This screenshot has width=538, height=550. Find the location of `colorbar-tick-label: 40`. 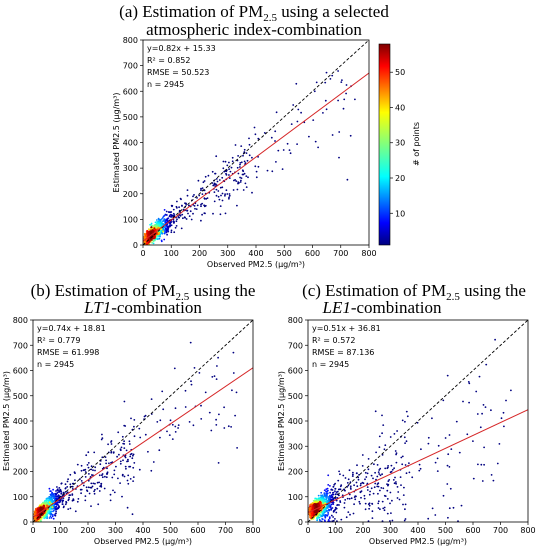

colorbar-tick-label: 40 is located at coordinates (400, 107).